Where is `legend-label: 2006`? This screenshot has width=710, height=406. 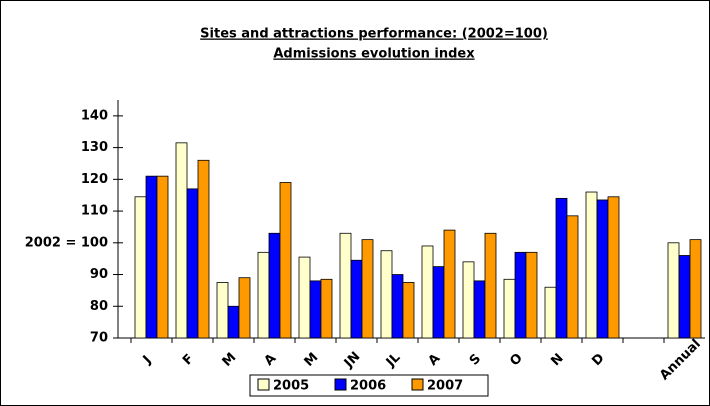 legend-label: 2006 is located at coordinates (368, 386).